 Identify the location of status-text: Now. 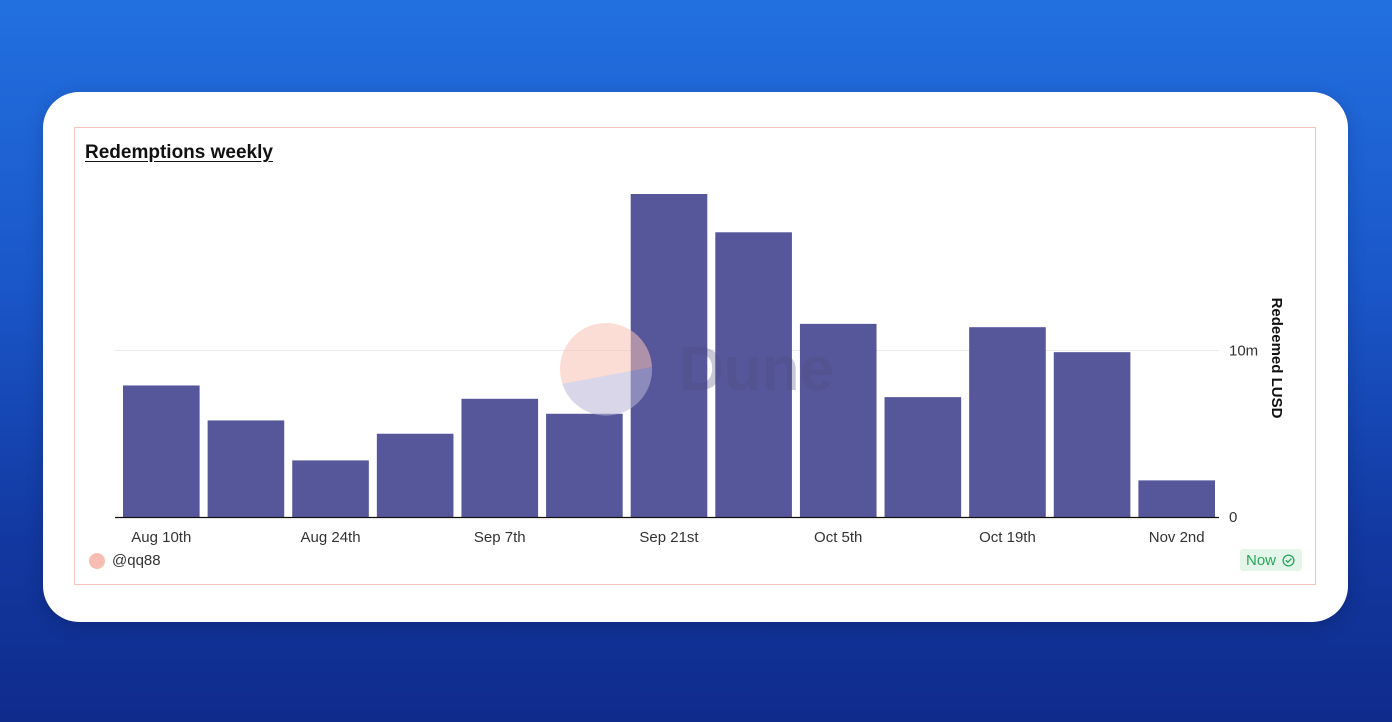
(1260, 560).